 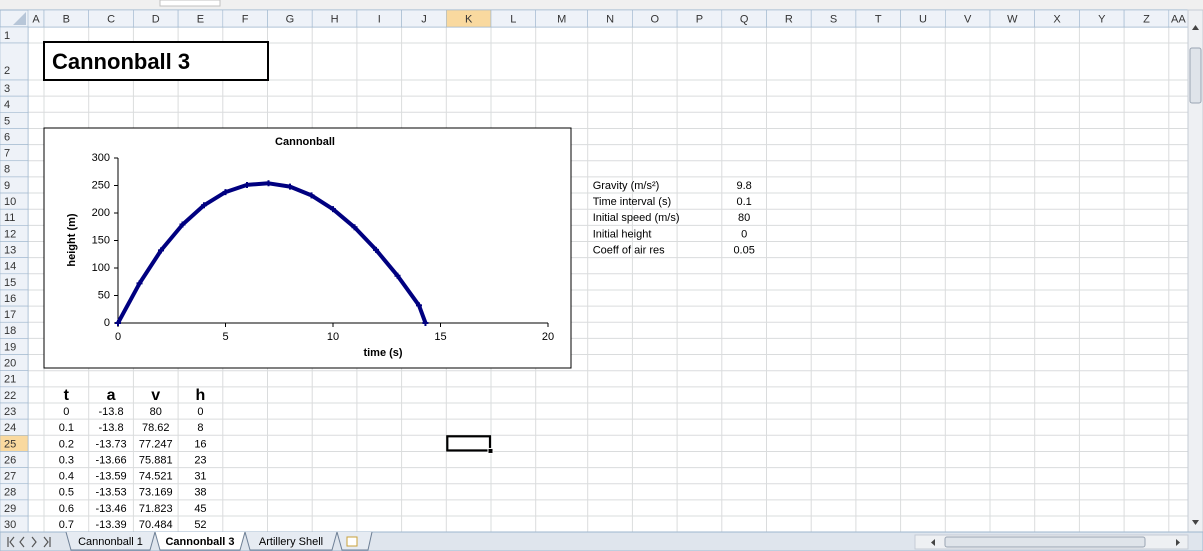 What do you see at coordinates (190, 3) in the screenshot?
I see `toolbar-box` at bounding box center [190, 3].